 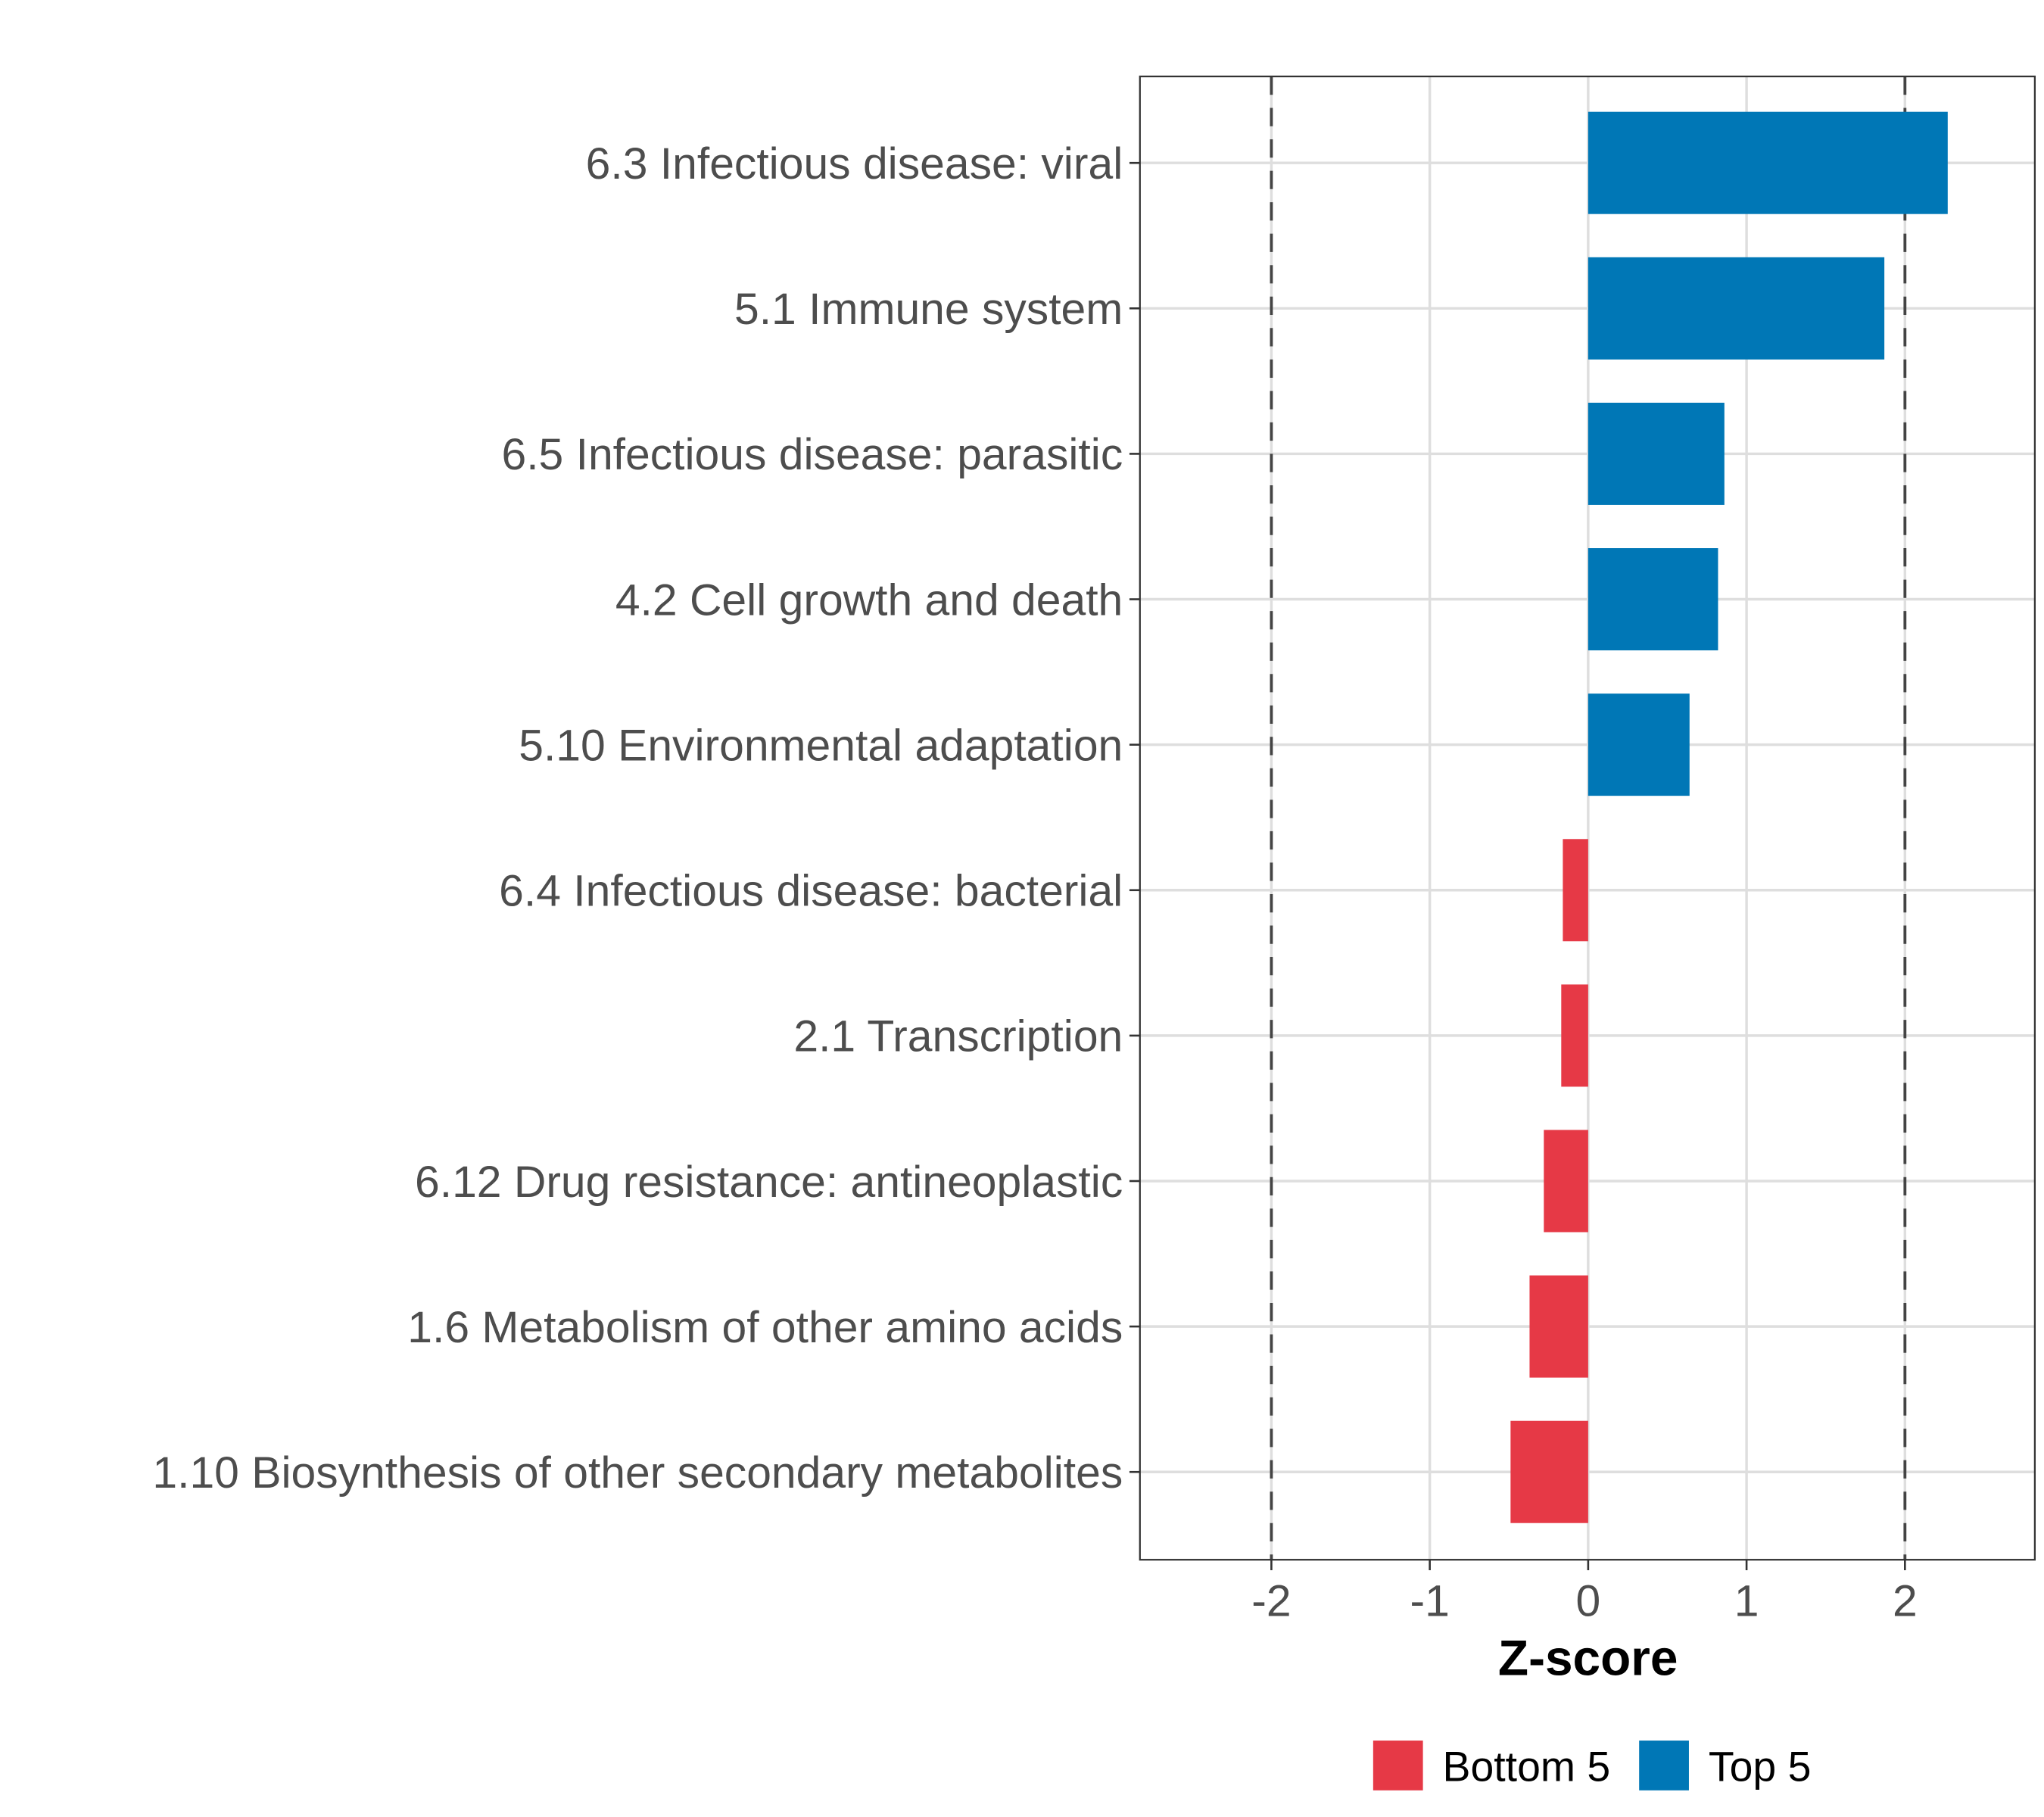 I want to click on legend-label: Top 5, so click(x=1760, y=1767).